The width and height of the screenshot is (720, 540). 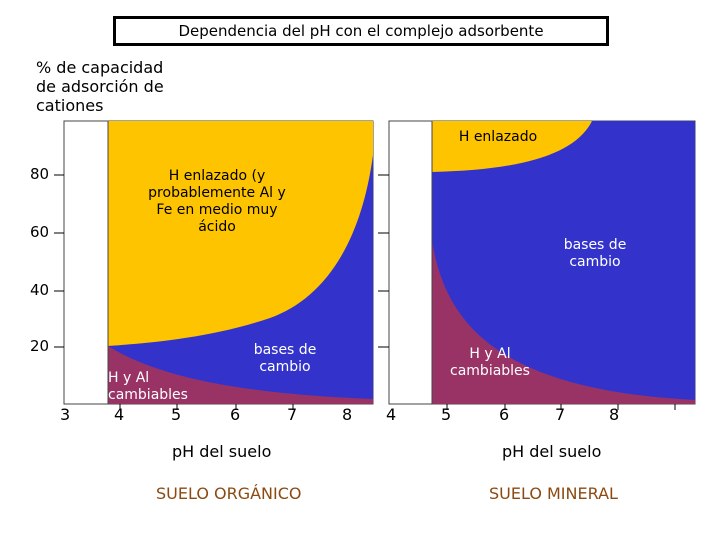 What do you see at coordinates (217, 210) in the screenshot?
I see `h-bound-label-line: Fe en medio muy` at bounding box center [217, 210].